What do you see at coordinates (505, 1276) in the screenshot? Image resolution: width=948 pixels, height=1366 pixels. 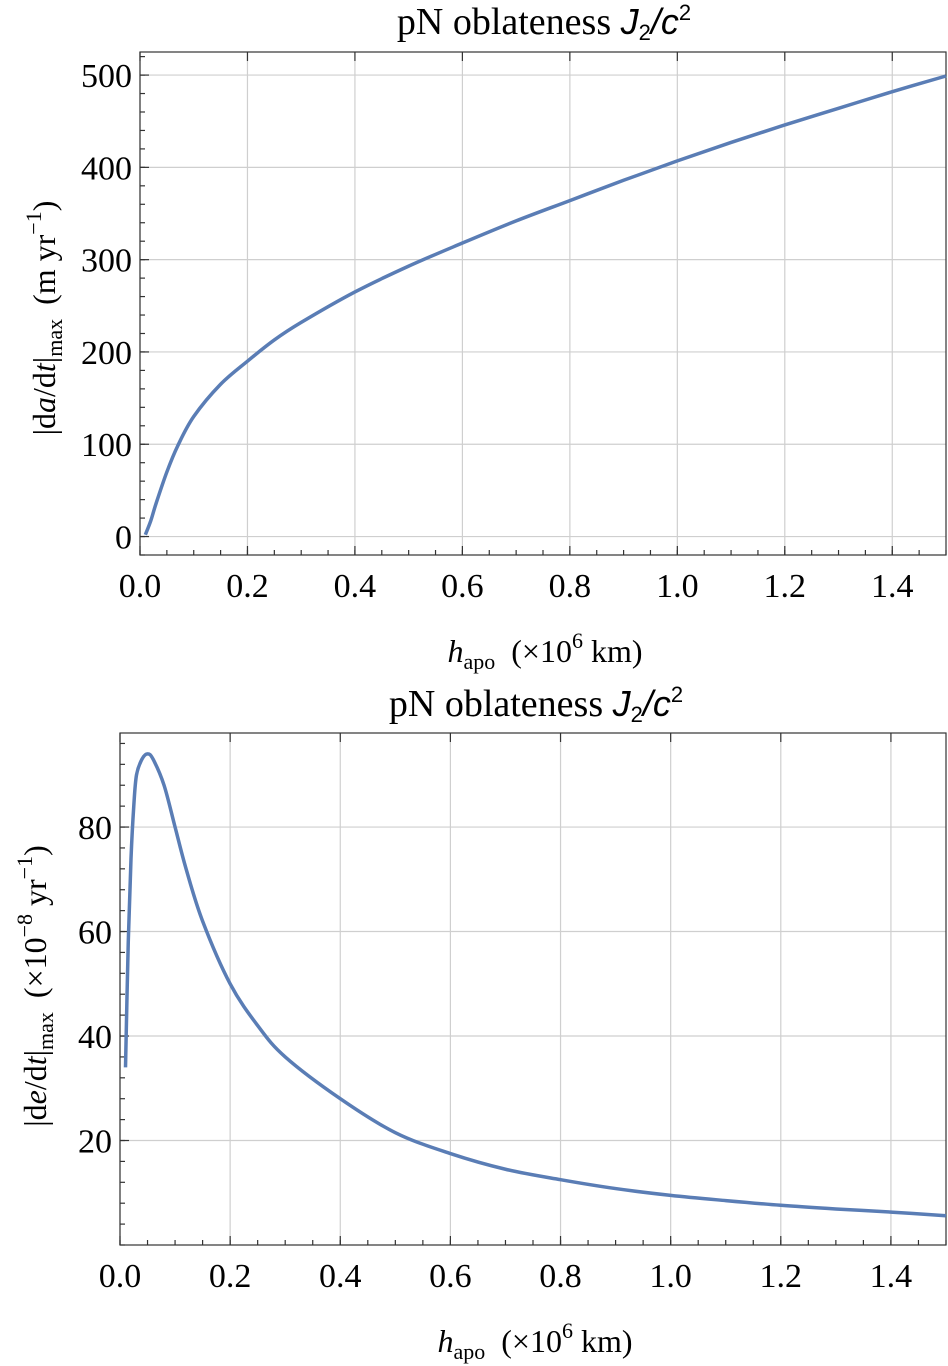 I see `x-tick-labels-bottom: 0.0 0.2 0.4 0.6 0.8 1.0 1.2 1.4` at bounding box center [505, 1276].